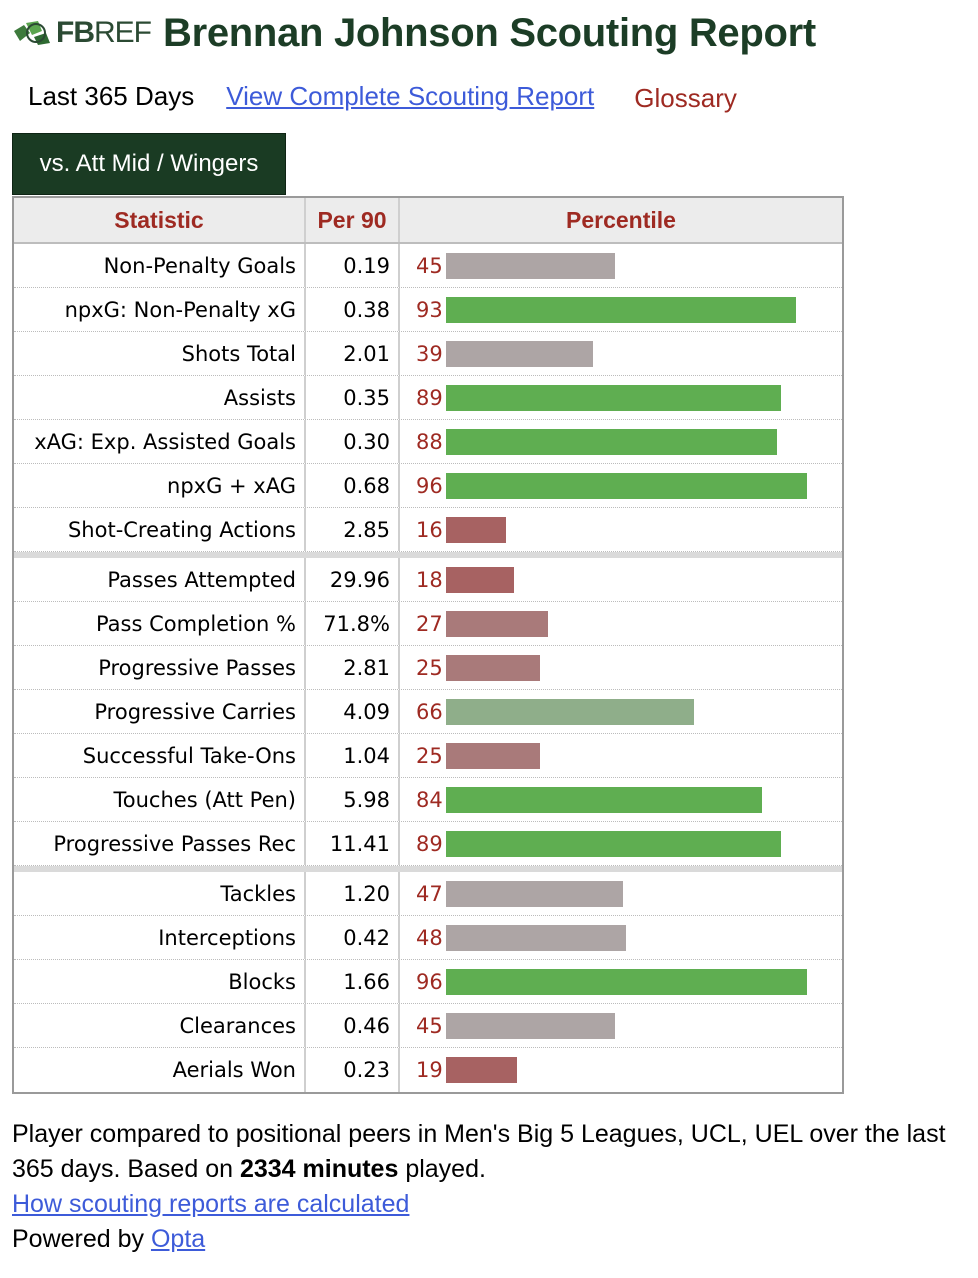 The height and width of the screenshot is (1278, 978). I want to click on table-header: Statistic Per 90 Percentile, so click(428, 221).